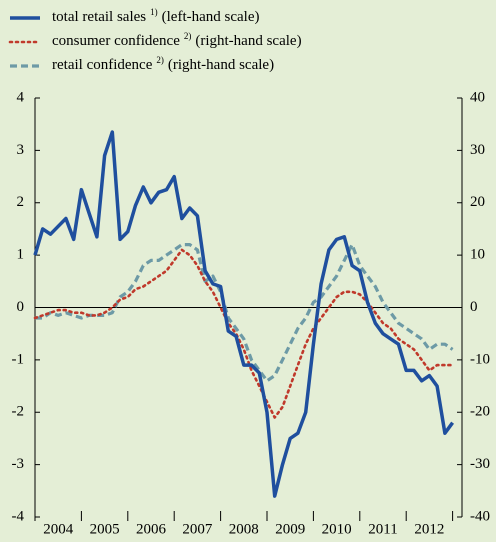 Image resolution: width=496 pixels, height=542 pixels. Describe the element at coordinates (480, 464) in the screenshot. I see `y2-tick-label: -30` at that location.